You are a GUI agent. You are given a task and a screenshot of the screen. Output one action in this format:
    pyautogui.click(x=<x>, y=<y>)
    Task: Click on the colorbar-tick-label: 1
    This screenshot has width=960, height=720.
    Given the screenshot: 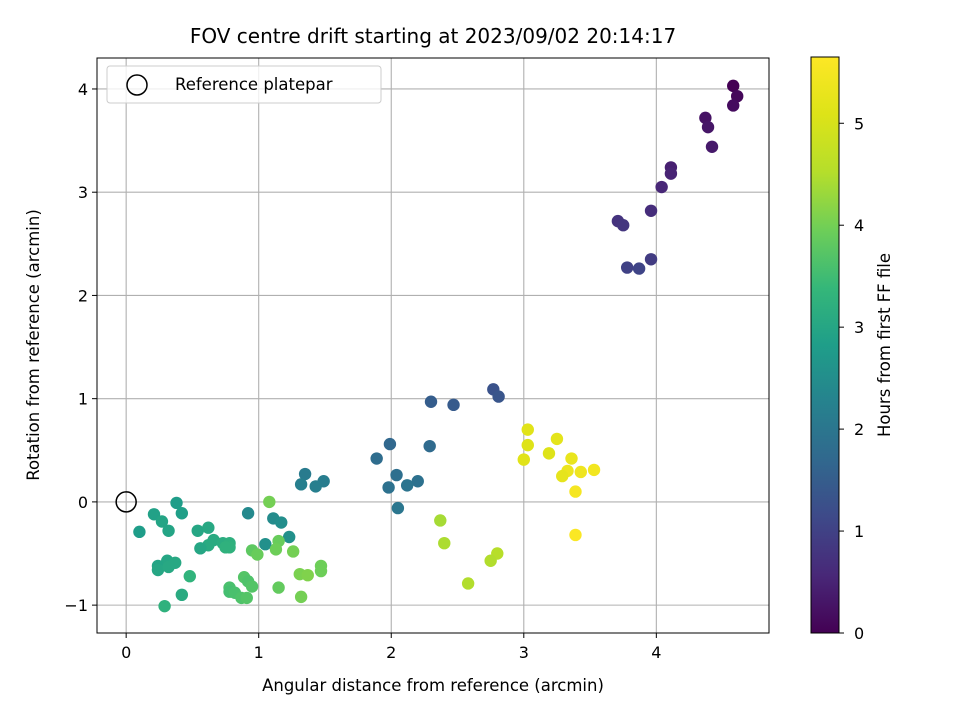 What is the action you would take?
    pyautogui.click(x=859, y=531)
    